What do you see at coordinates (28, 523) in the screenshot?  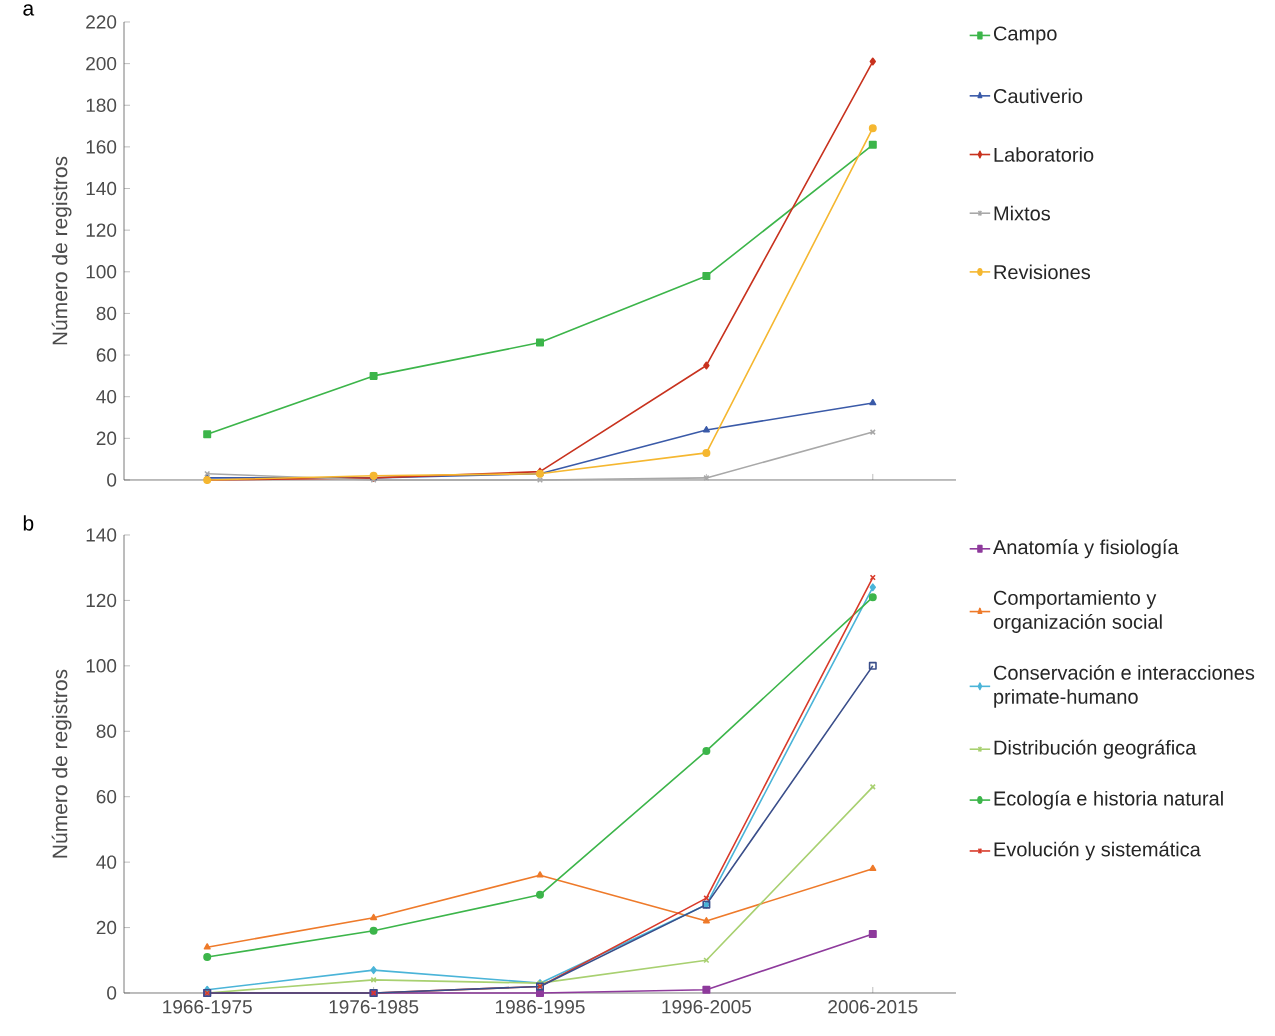 I see `chart-title: b` at bounding box center [28, 523].